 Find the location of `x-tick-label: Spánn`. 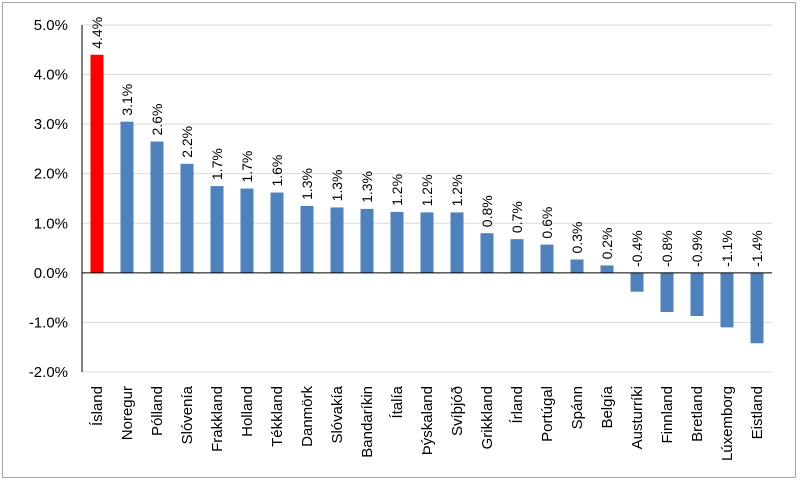

x-tick-label: Spánn is located at coordinates (577, 407).